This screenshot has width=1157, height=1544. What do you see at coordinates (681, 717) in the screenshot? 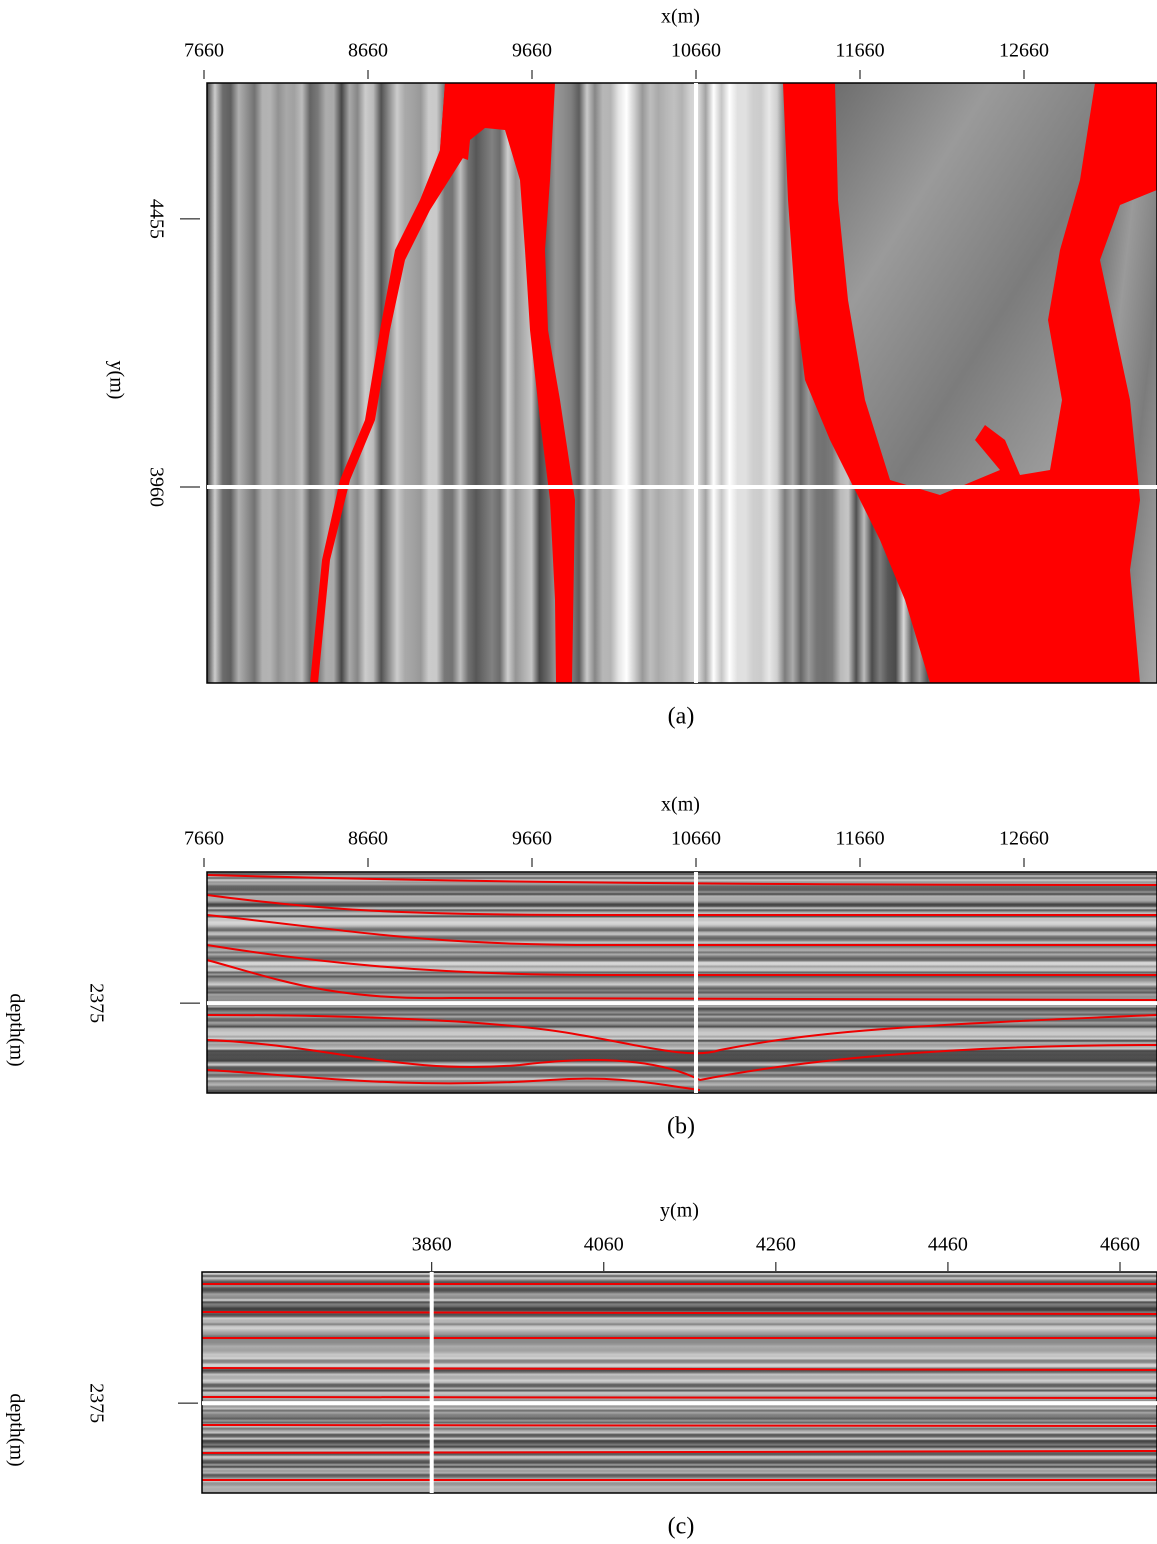
I see `panel-caption: (a)` at bounding box center [681, 717].